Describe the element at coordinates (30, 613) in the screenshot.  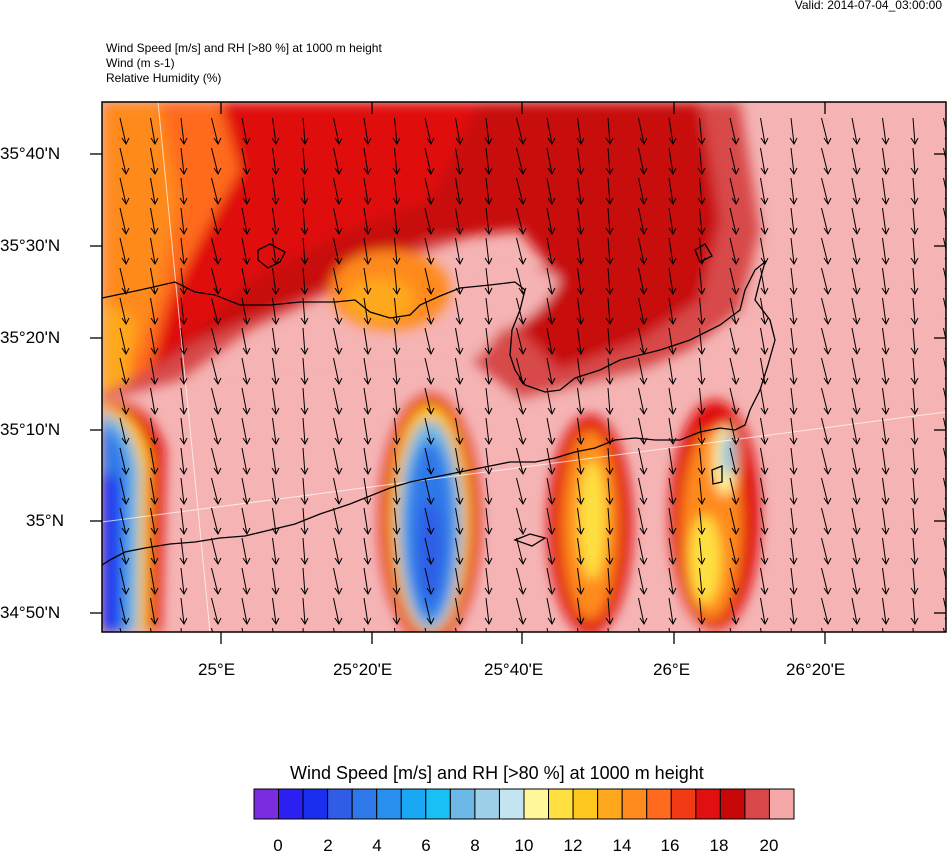
I see `lat-label: 34°50'N` at that location.